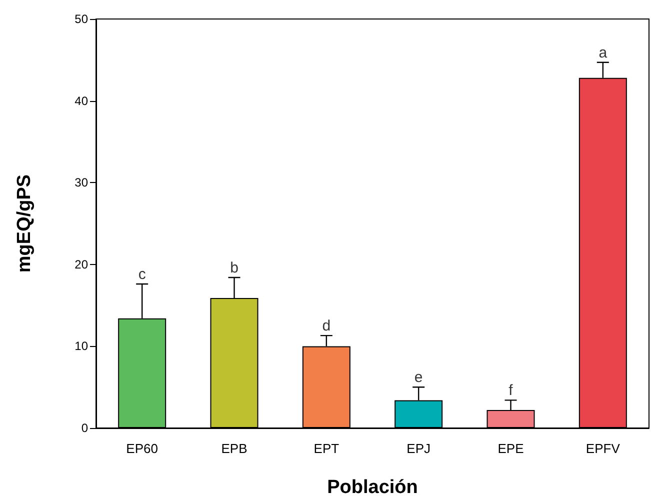 Image resolution: width=651 pixels, height=502 pixels. What do you see at coordinates (81, 264) in the screenshot?
I see `y-tick-label: 20` at bounding box center [81, 264].